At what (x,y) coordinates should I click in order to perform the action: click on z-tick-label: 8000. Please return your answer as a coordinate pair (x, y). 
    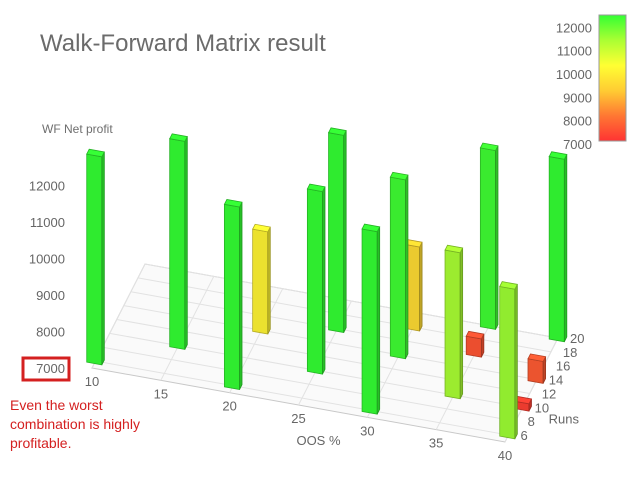
    Looking at the image, I should click on (50, 332).